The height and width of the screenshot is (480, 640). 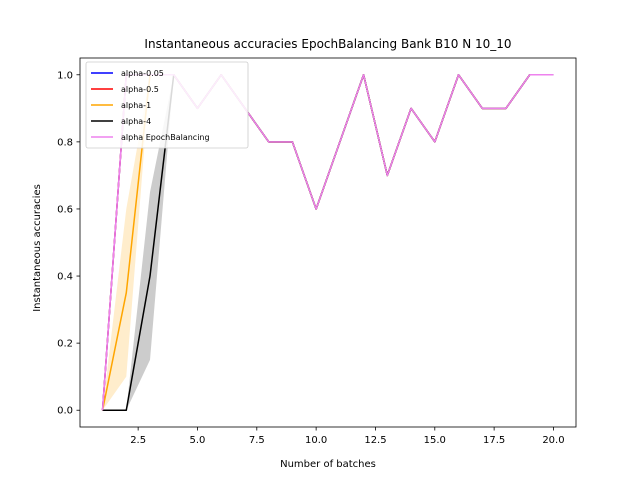 What do you see at coordinates (316, 440) in the screenshot?
I see `x-tick-label: 10.0` at bounding box center [316, 440].